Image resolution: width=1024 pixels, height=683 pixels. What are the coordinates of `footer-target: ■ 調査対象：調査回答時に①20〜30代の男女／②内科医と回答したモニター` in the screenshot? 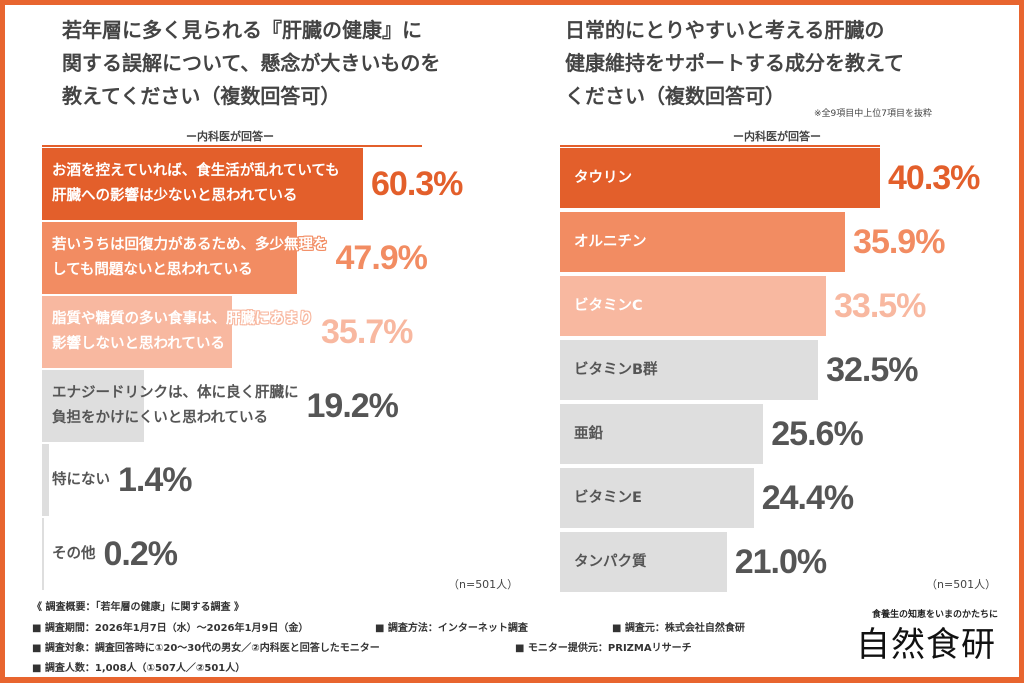 It's located at (206, 648).